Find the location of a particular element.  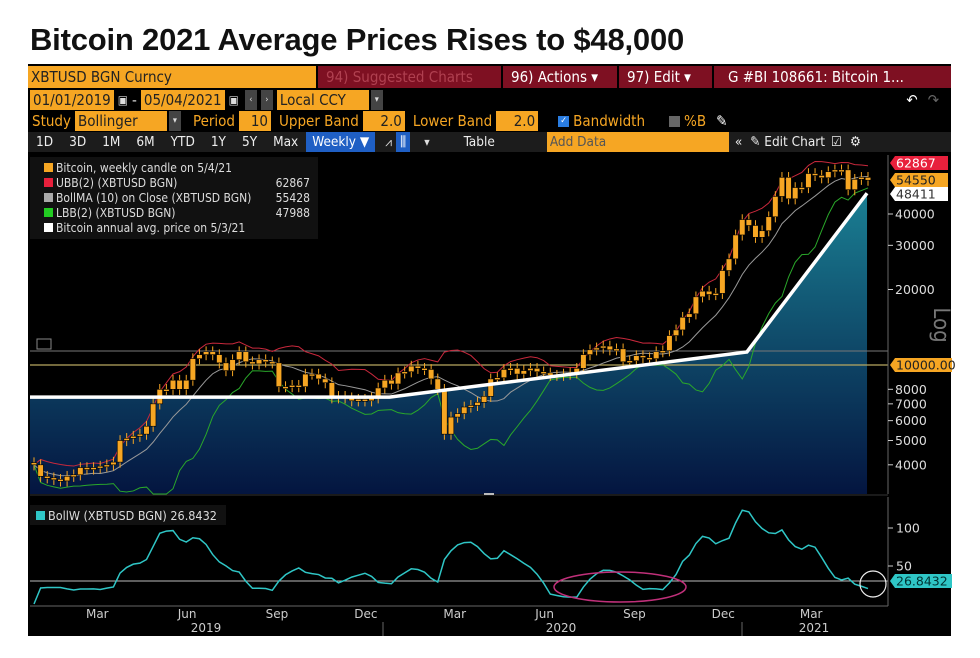

range-1m: 1M is located at coordinates (111, 142).